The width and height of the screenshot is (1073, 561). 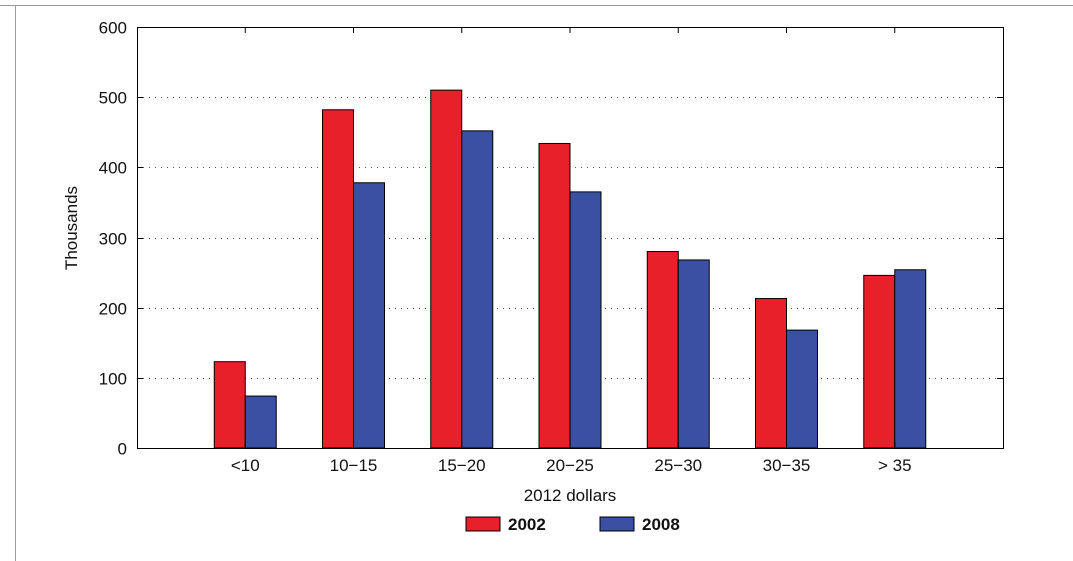 What do you see at coordinates (570, 465) in the screenshot?
I see `x-tick-label: 20−25` at bounding box center [570, 465].